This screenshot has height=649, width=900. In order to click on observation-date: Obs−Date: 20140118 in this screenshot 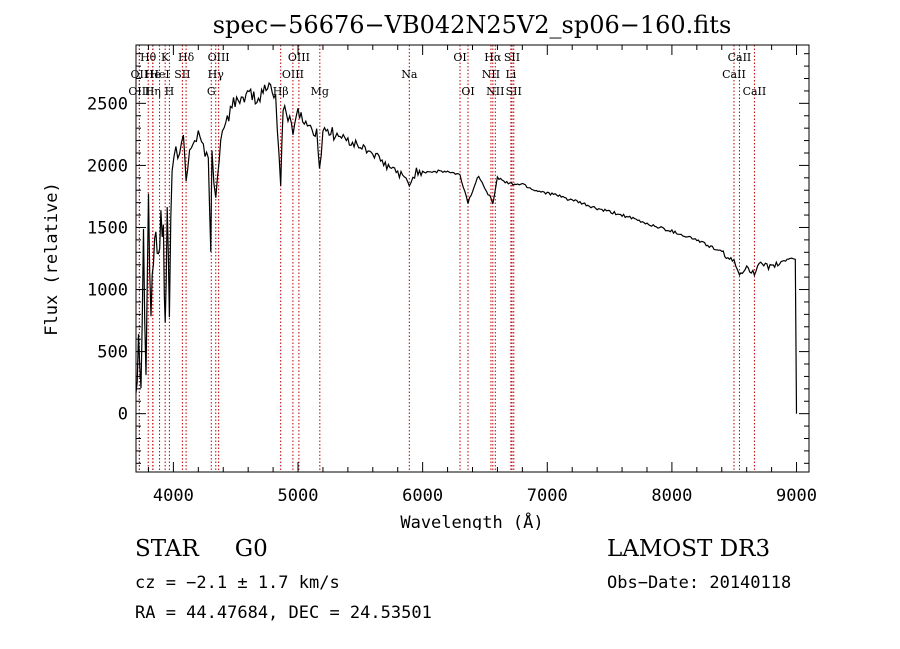, I will do `click(699, 583)`.